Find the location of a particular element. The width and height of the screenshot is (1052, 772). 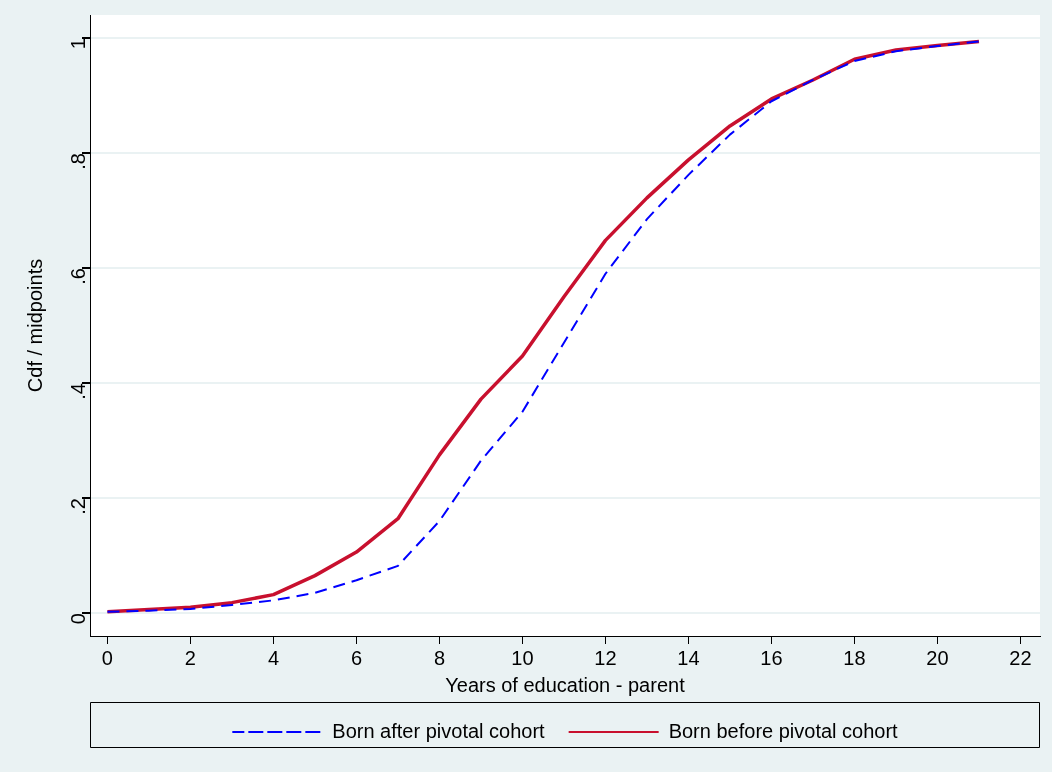

x-tick-label: 16 is located at coordinates (771, 657).